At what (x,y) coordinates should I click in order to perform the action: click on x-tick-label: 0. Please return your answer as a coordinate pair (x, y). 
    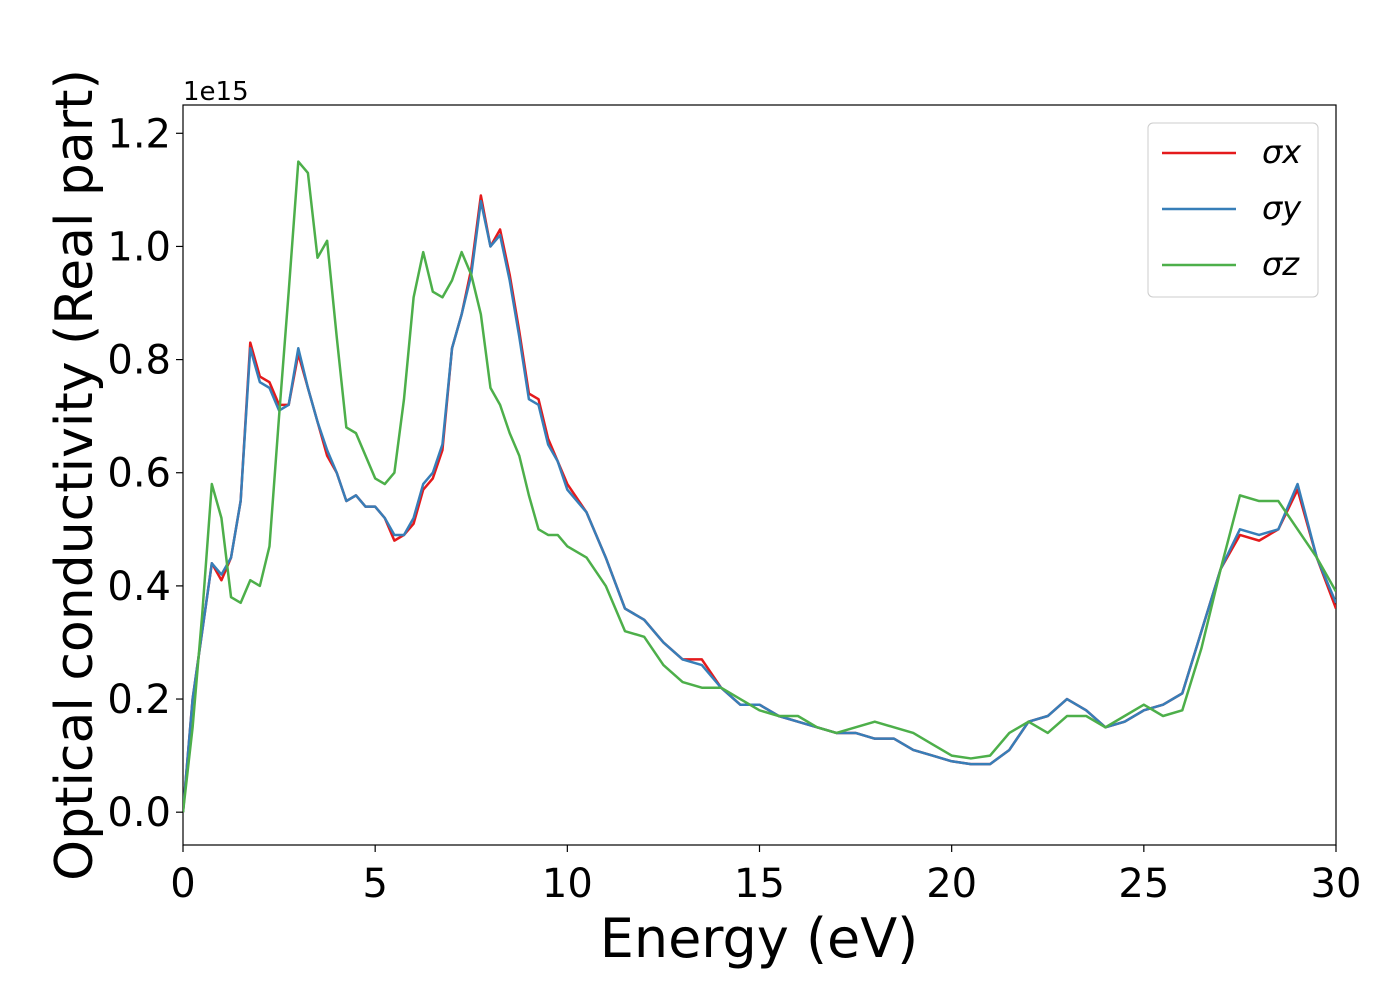
    Looking at the image, I should click on (182, 884).